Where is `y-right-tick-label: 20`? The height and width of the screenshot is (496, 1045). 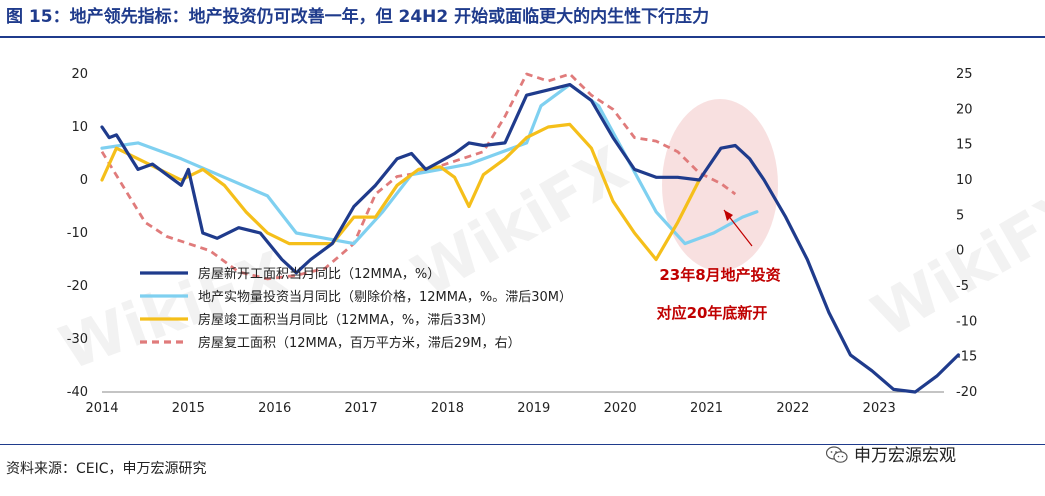
y-right-tick-label: 20 is located at coordinates (964, 109).